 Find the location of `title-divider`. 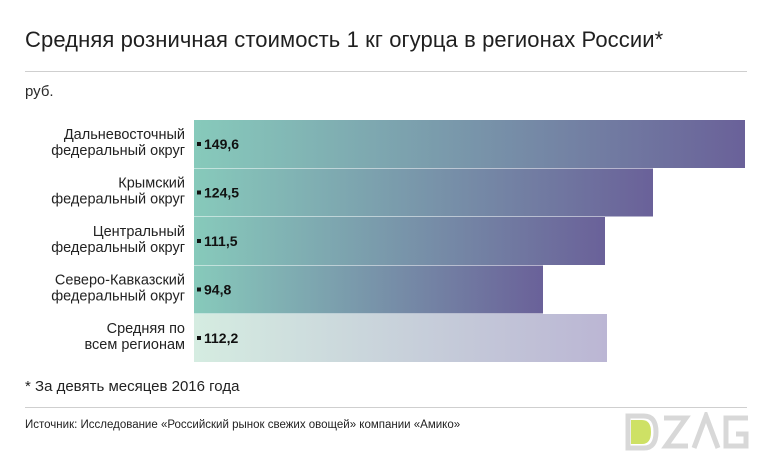

title-divider is located at coordinates (386, 71).